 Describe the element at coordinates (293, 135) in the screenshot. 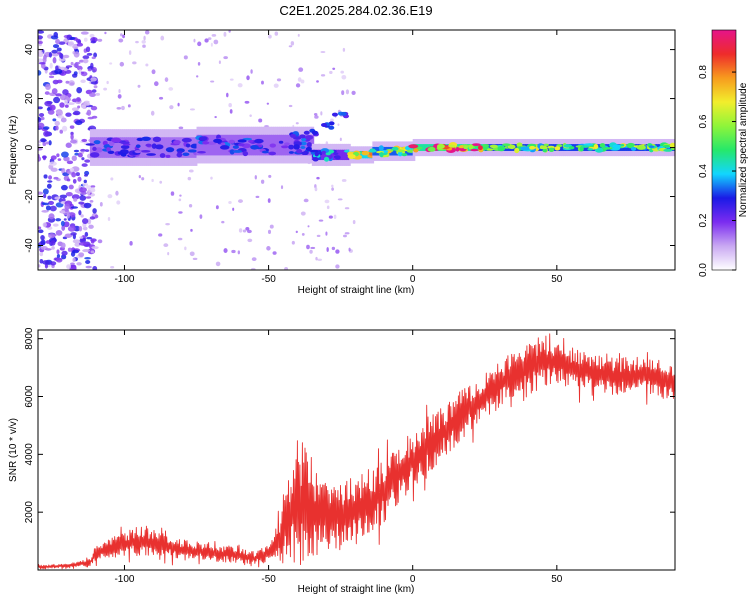

I see `branch-blob` at that location.